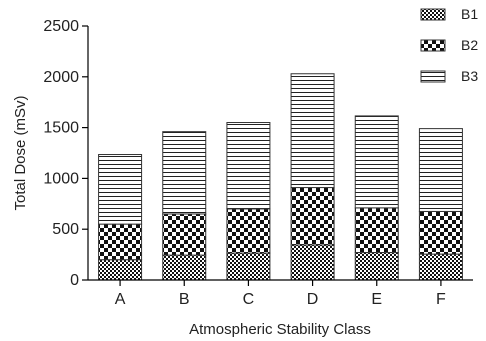 The width and height of the screenshot is (486, 341). Describe the element at coordinates (469, 76) in the screenshot. I see `legend-label-B3: B3` at that location.